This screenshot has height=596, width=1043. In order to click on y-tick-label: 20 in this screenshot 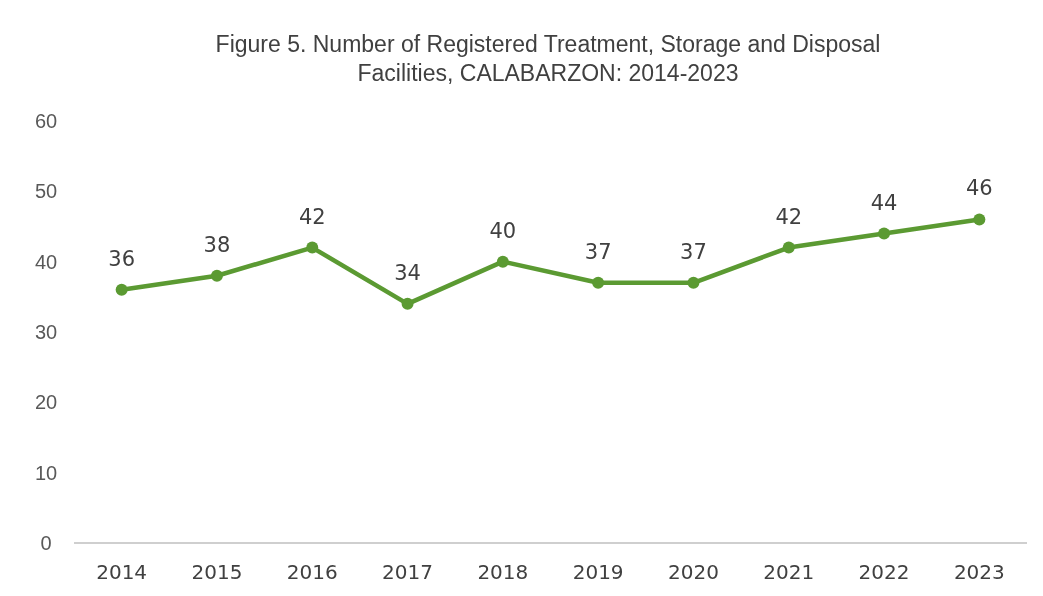, I will do `click(46, 402)`.